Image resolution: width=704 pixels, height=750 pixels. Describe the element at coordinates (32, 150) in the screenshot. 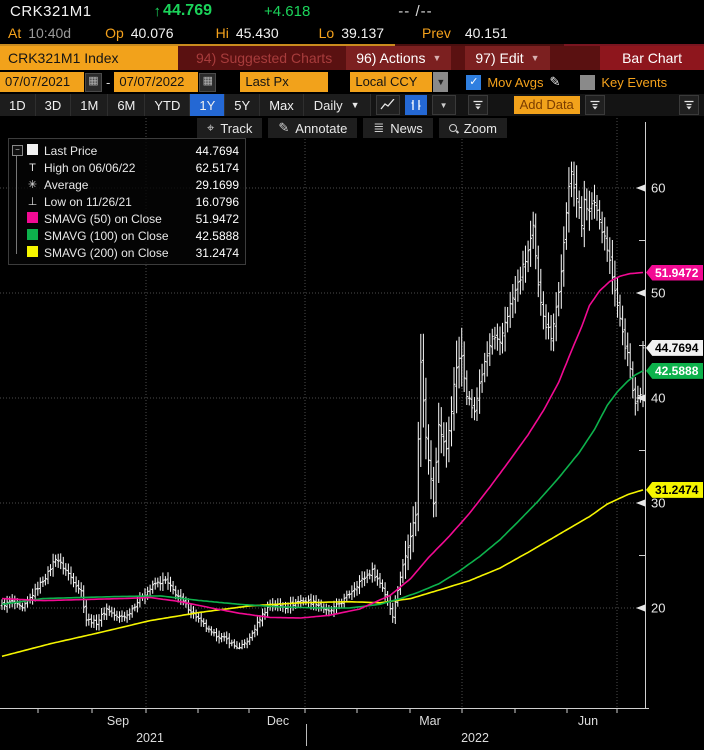

I see `last-price-swatch` at that location.